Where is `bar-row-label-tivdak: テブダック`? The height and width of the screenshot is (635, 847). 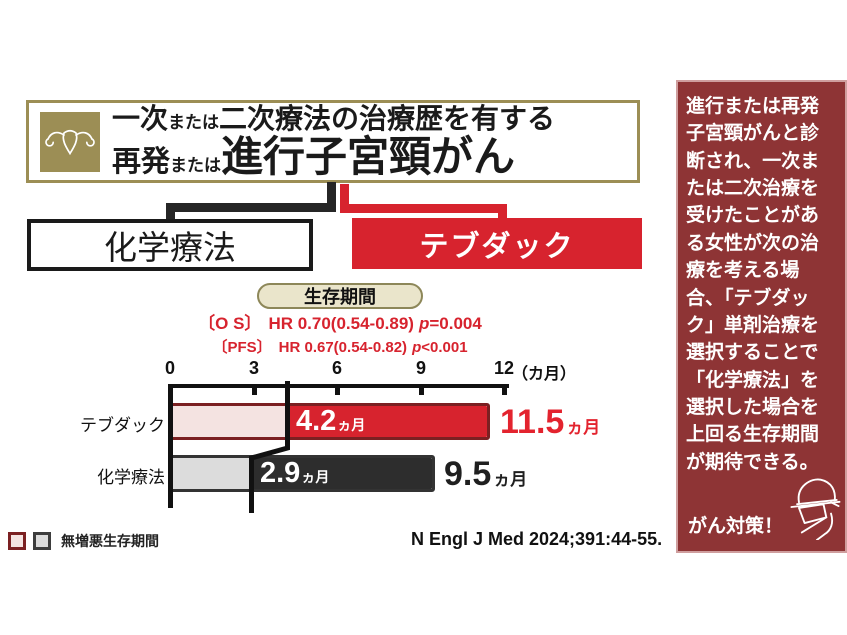
bar-row-label-tivdak: テブダック is located at coordinates (122, 425).